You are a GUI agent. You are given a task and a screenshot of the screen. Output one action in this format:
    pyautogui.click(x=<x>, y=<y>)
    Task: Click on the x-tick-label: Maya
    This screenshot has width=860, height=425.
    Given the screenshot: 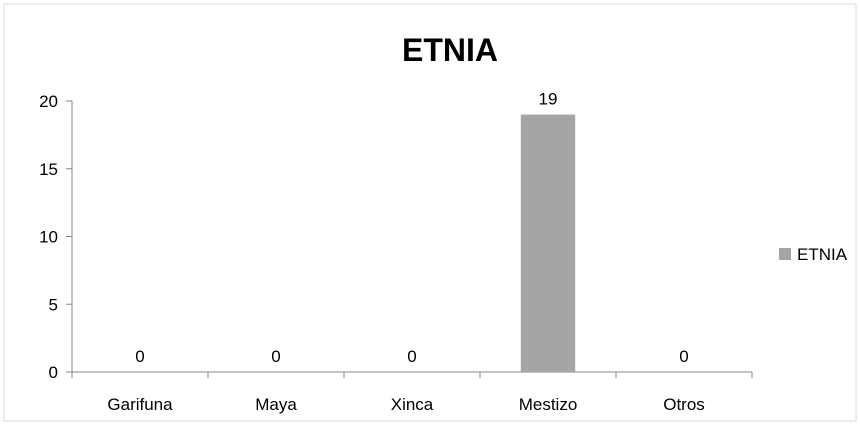 What is the action you would take?
    pyautogui.click(x=276, y=404)
    